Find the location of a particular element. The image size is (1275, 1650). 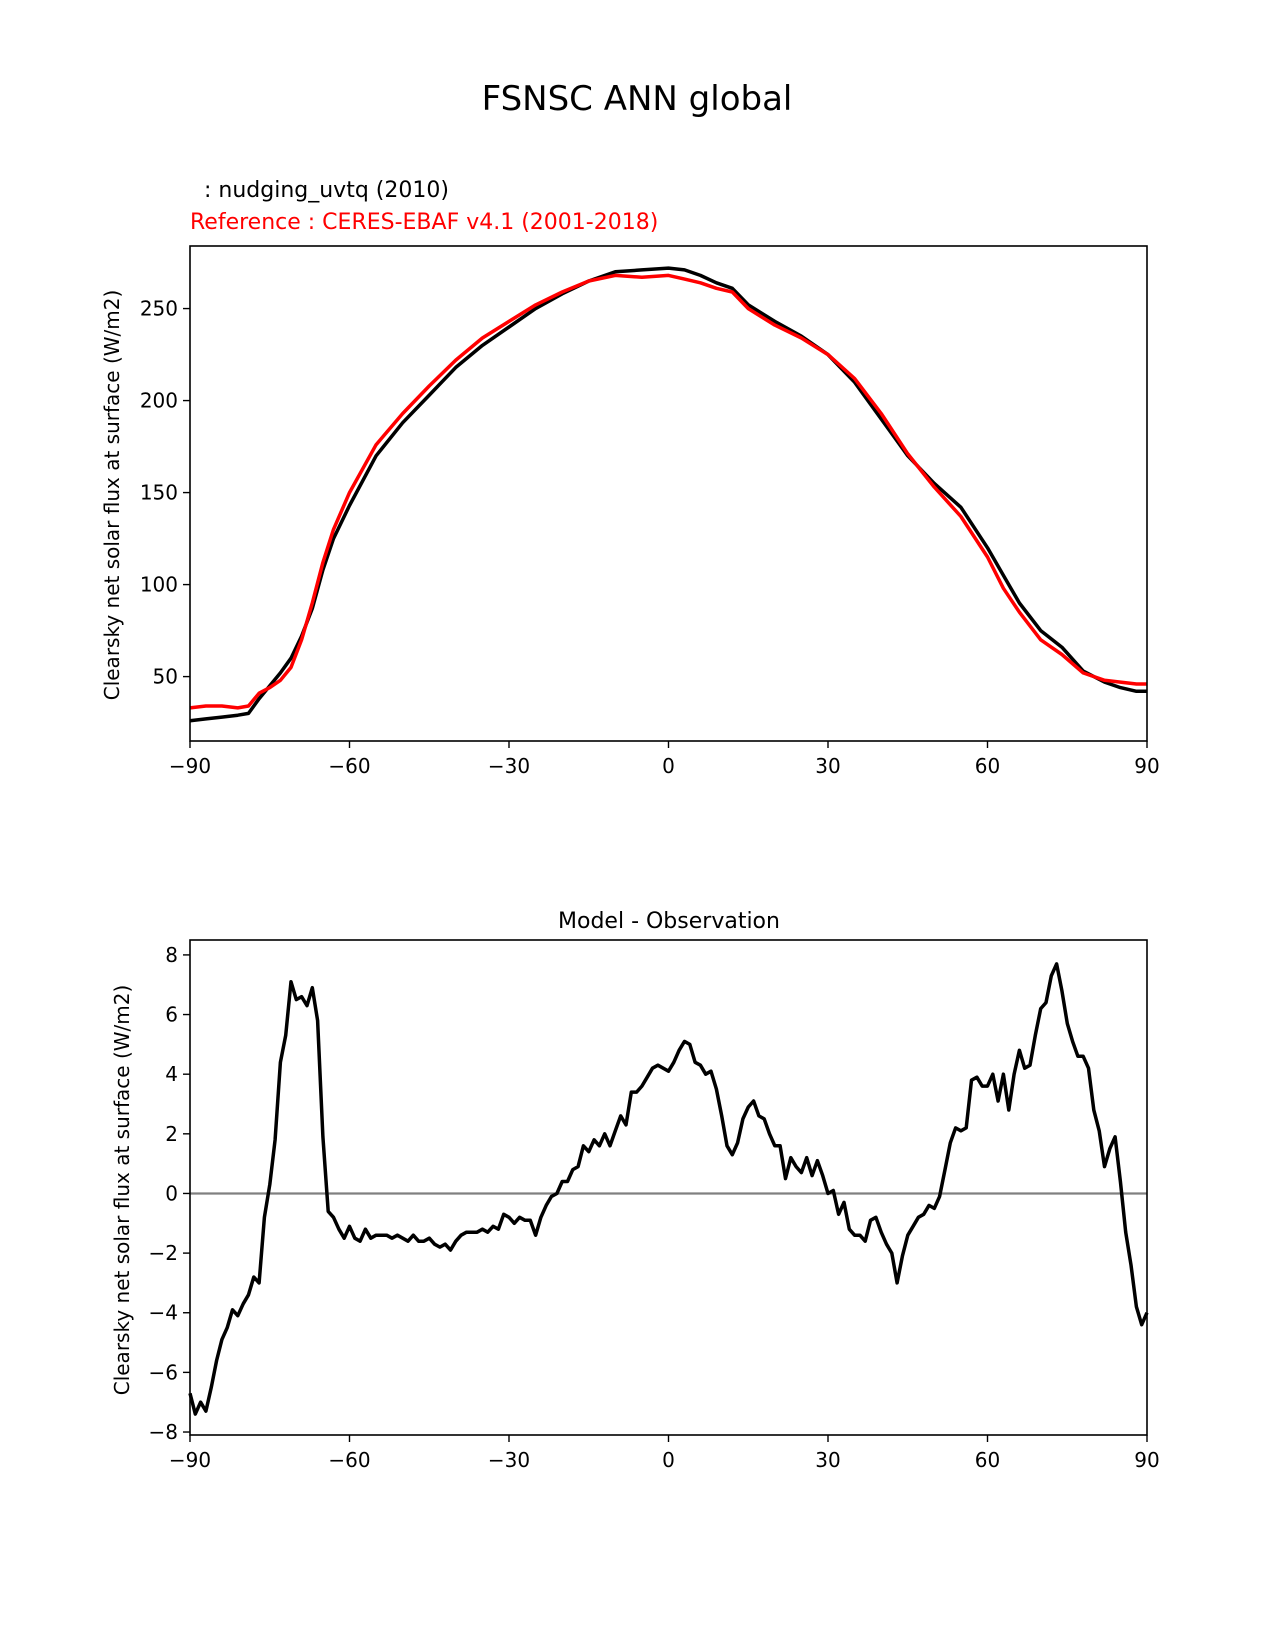

bottom-ytick-label: 4 is located at coordinates (171, 1074).